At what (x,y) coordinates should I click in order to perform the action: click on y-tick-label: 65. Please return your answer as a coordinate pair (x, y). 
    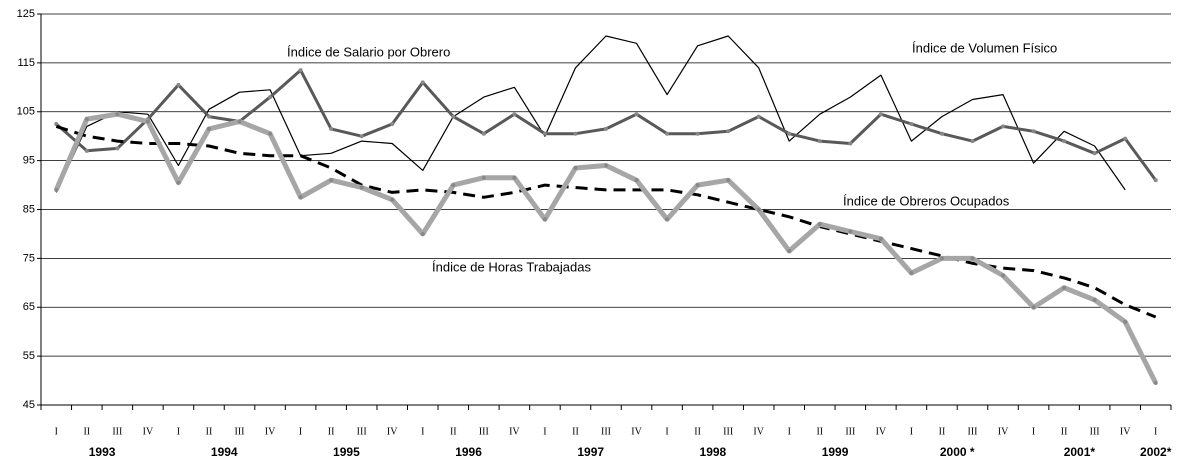
    Looking at the image, I should click on (29, 307).